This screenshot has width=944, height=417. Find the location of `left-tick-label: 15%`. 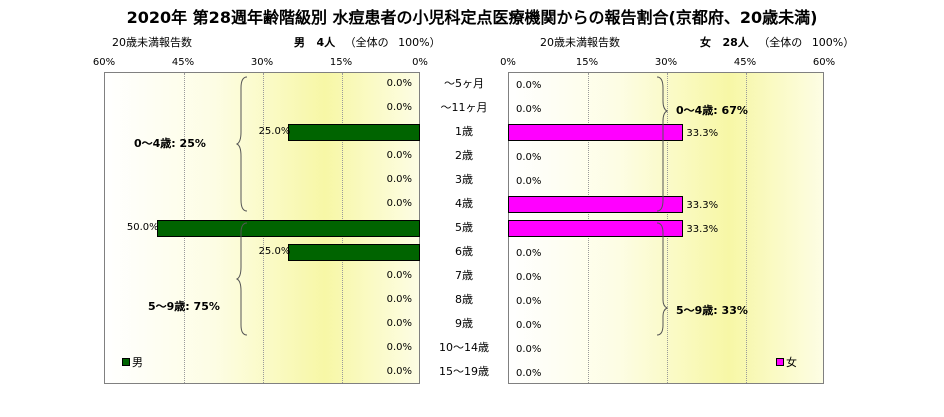

left-tick-label: 15% is located at coordinates (341, 62).